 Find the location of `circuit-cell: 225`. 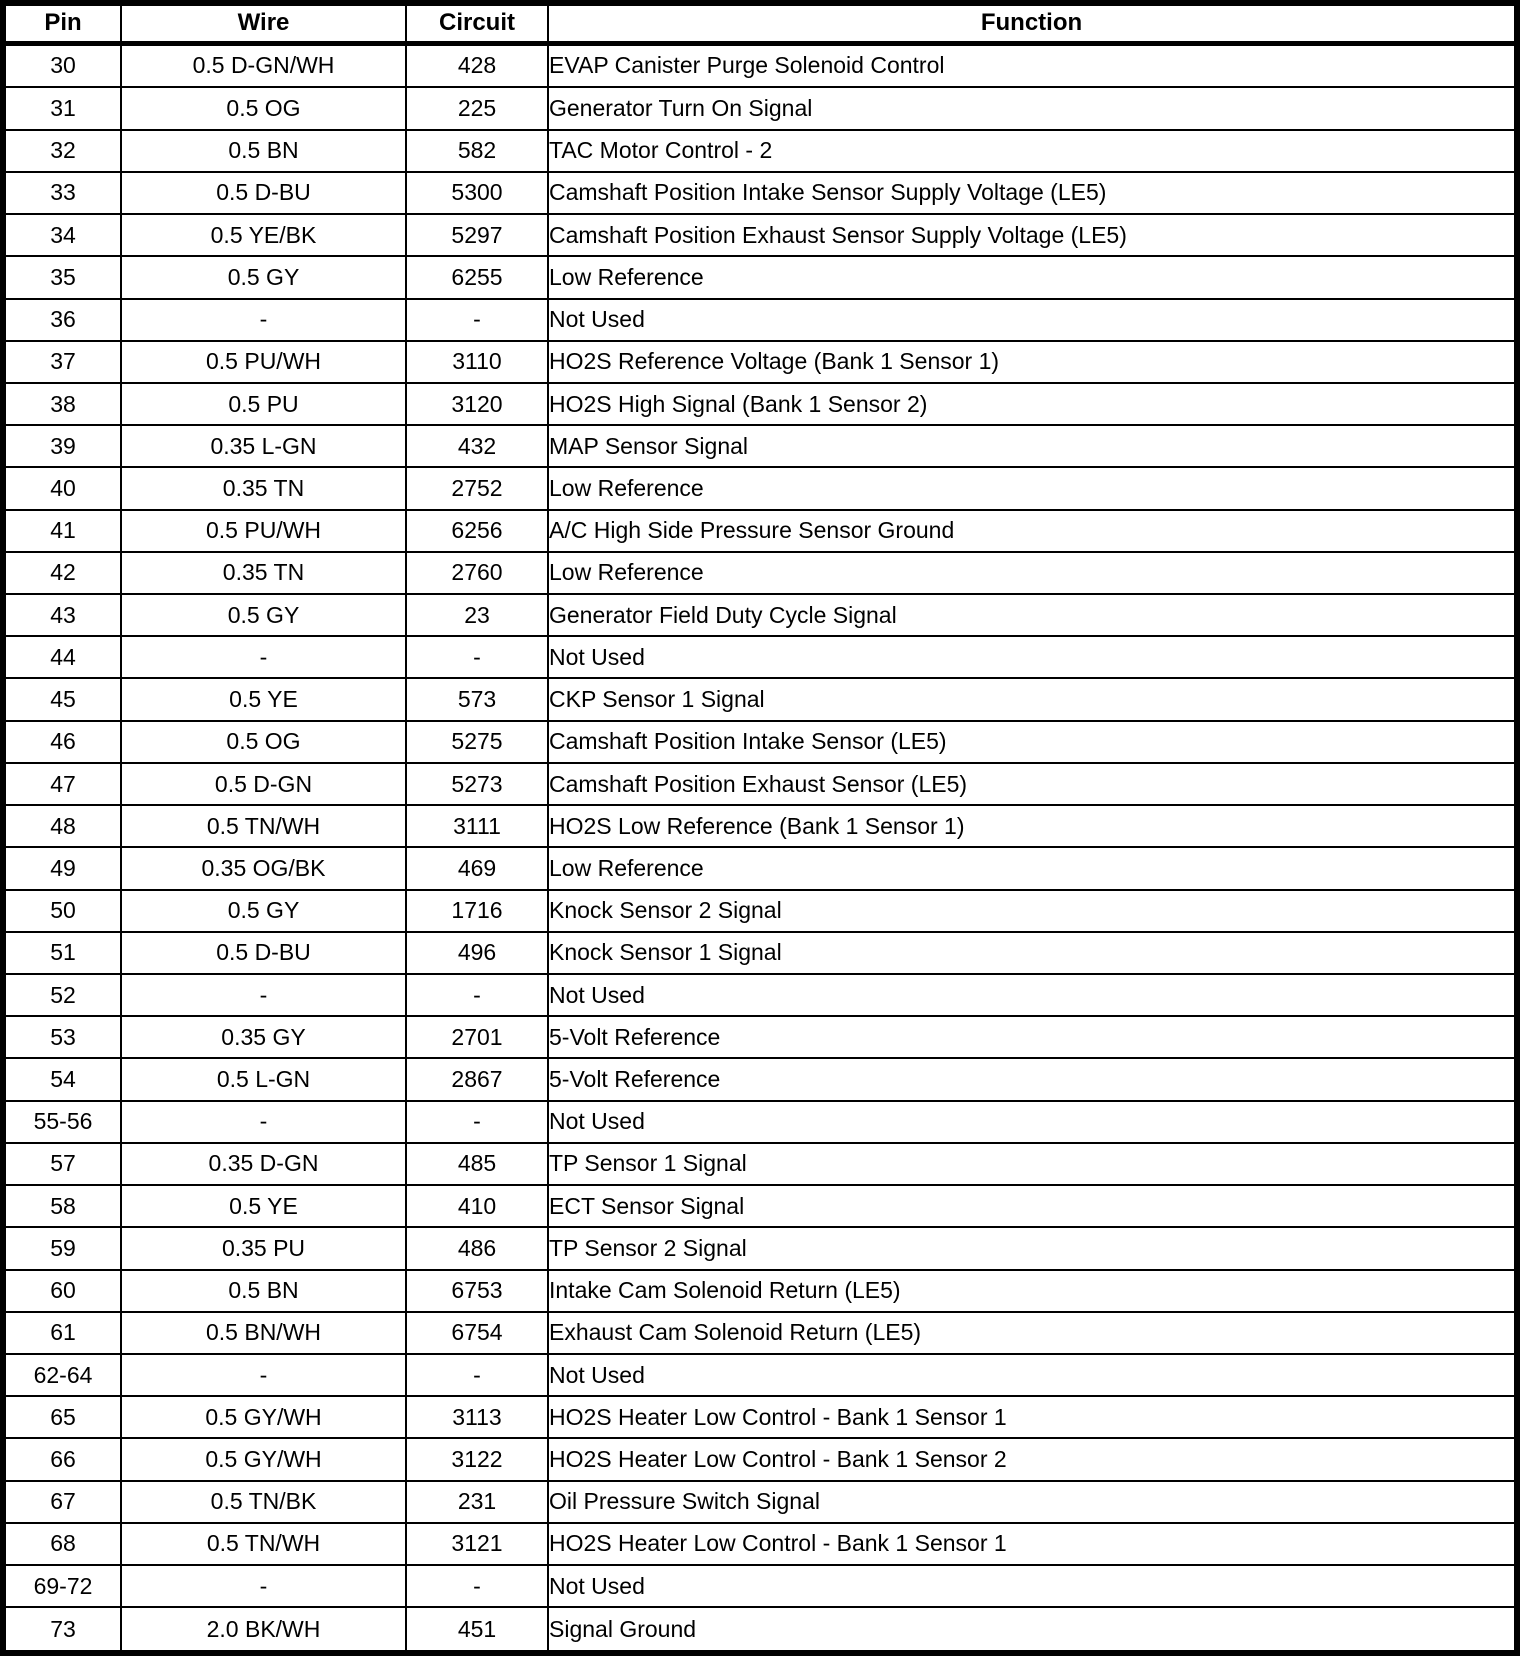

circuit-cell: 225 is located at coordinates (477, 108).